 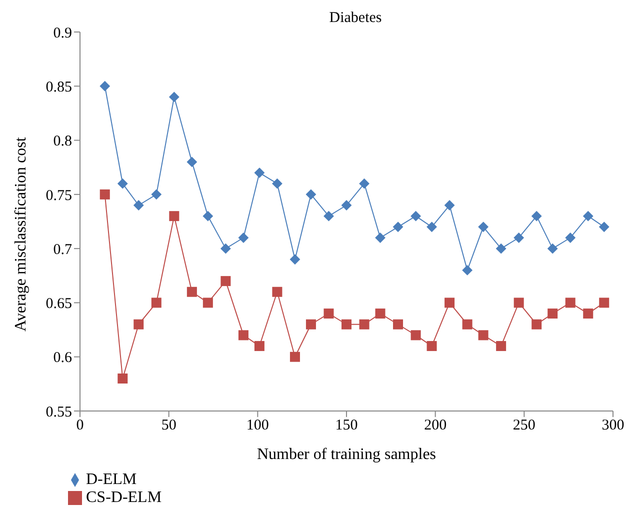 I want to click on x-tick-label: 250, so click(x=524, y=426).